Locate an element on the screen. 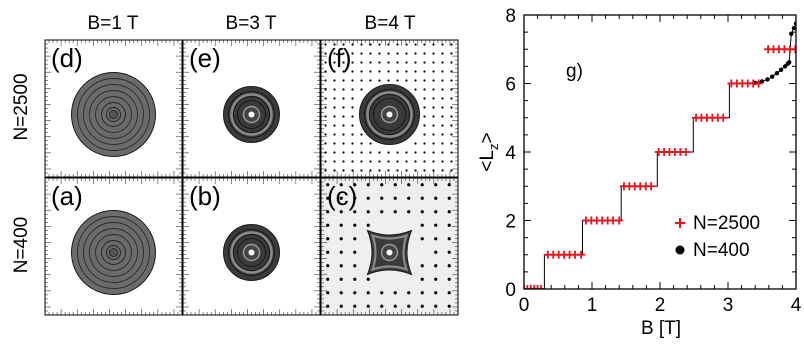 The height and width of the screenshot is (354, 804). legend-label-n400: N=400 is located at coordinates (721, 250).